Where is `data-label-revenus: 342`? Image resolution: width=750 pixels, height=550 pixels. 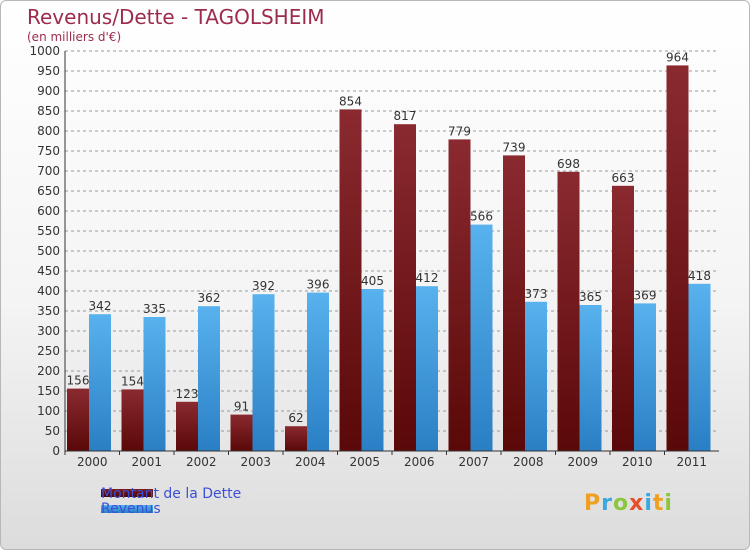 data-label-revenus: 342 is located at coordinates (100, 306).